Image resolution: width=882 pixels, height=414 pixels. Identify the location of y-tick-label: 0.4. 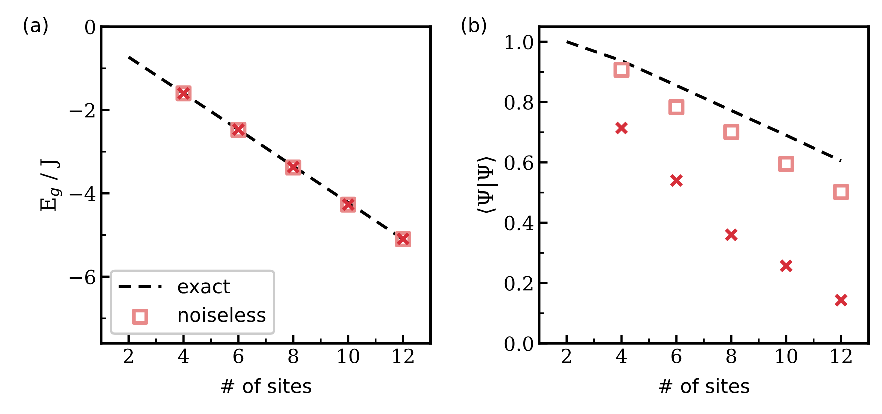
(519, 223).